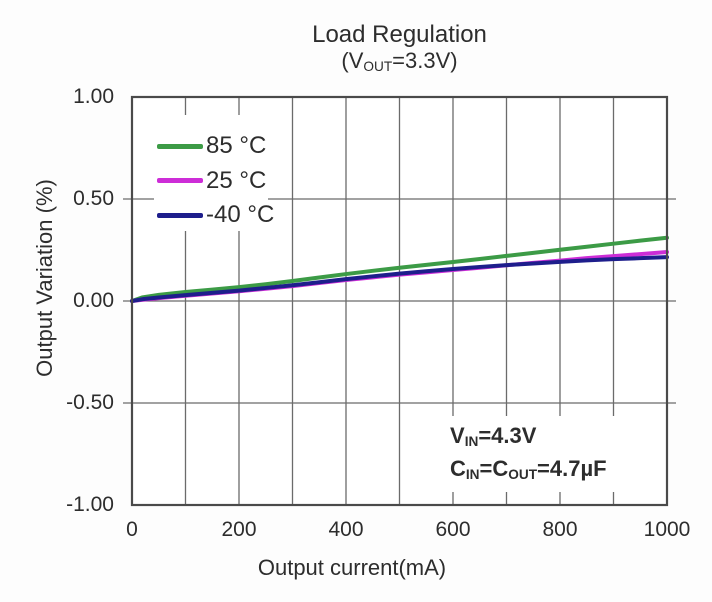 The image size is (712, 602). Describe the element at coordinates (346, 529) in the screenshot. I see `x-tick-label: 400` at that location.